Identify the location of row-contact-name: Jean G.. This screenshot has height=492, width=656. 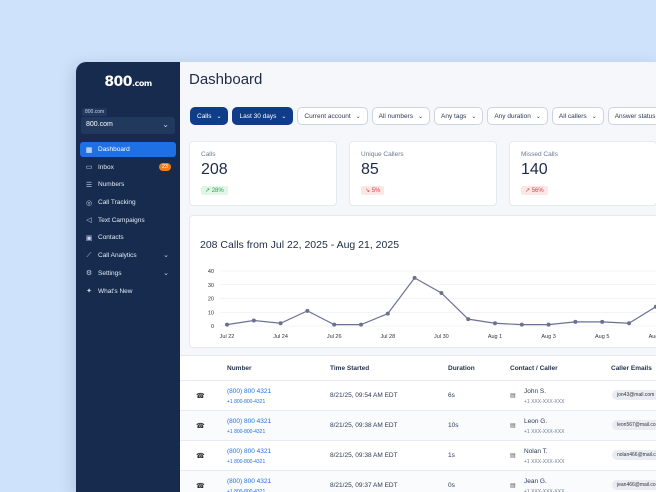
(535, 481).